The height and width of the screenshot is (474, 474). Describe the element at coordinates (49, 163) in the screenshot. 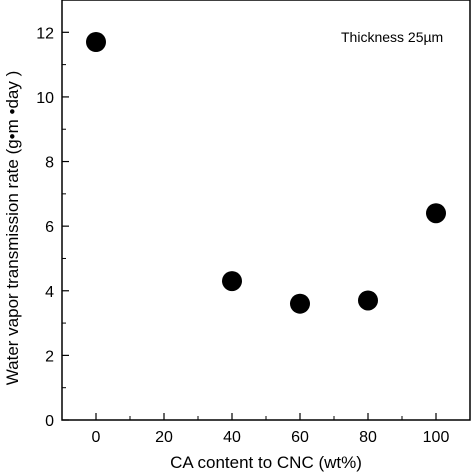

I see `y-tick-label: 8` at that location.